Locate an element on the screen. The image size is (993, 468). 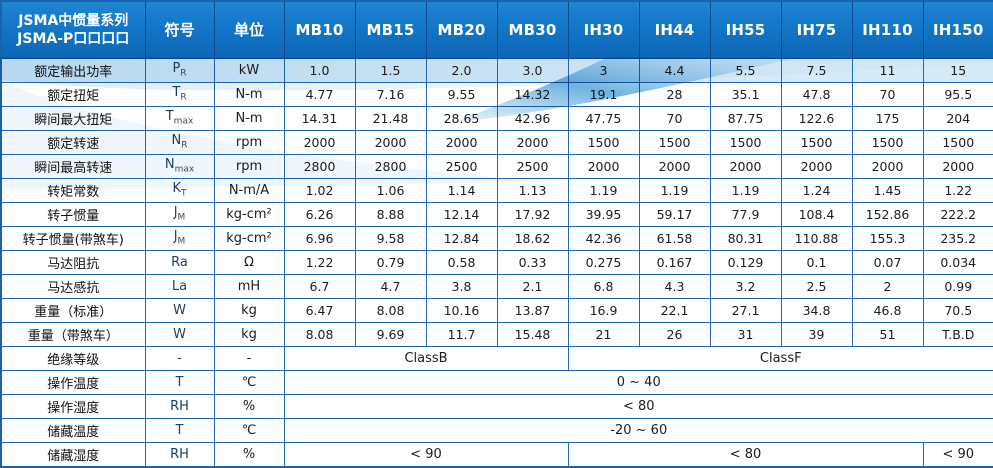
column-header-model-mb20: MB20 is located at coordinates (461, 30).